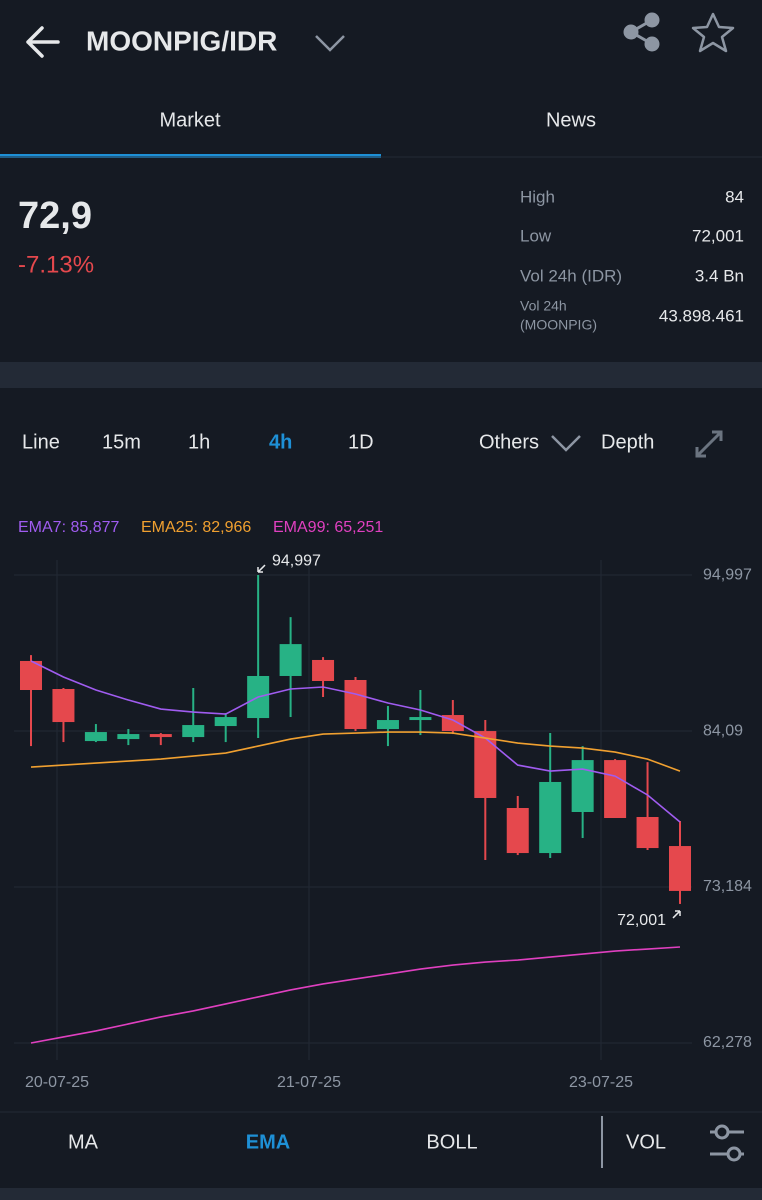  Describe the element at coordinates (727, 1143) in the screenshot. I see `indicator-settings` at that location.